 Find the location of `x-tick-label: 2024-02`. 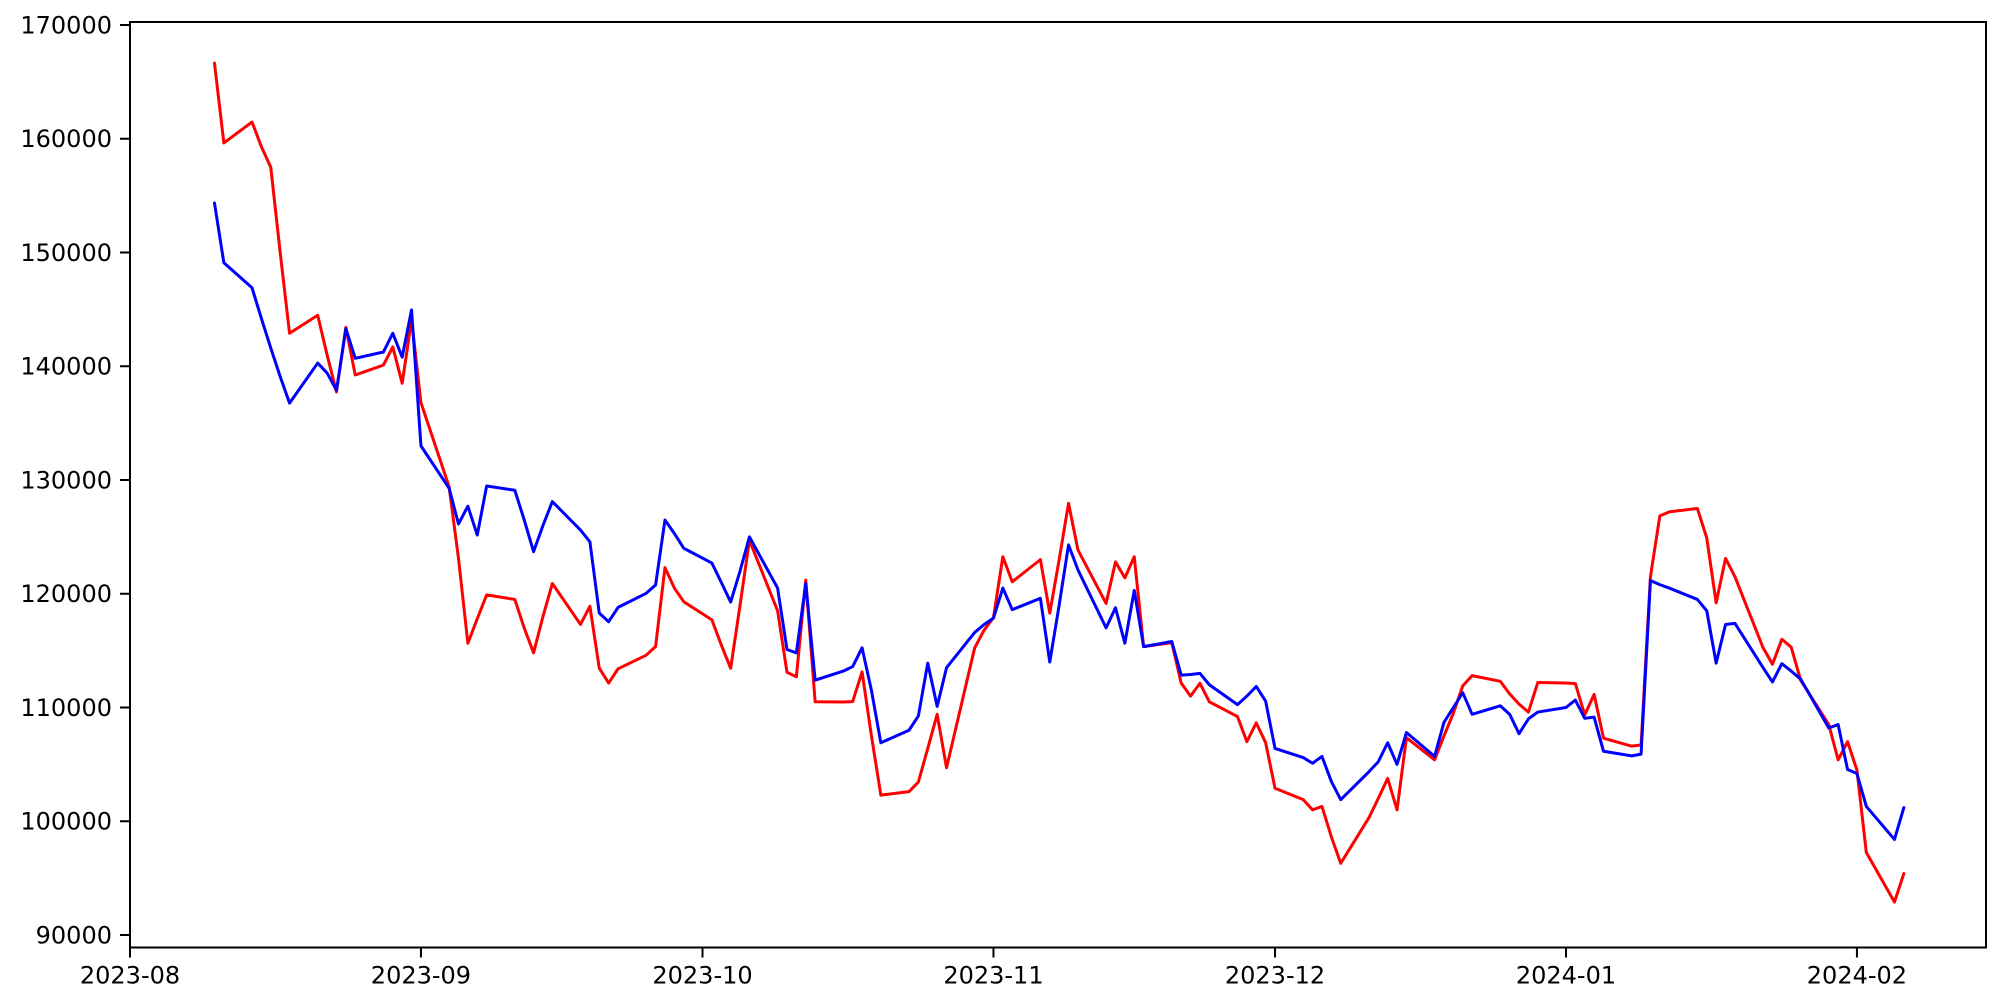

x-tick-label: 2024-02 is located at coordinates (1857, 976).